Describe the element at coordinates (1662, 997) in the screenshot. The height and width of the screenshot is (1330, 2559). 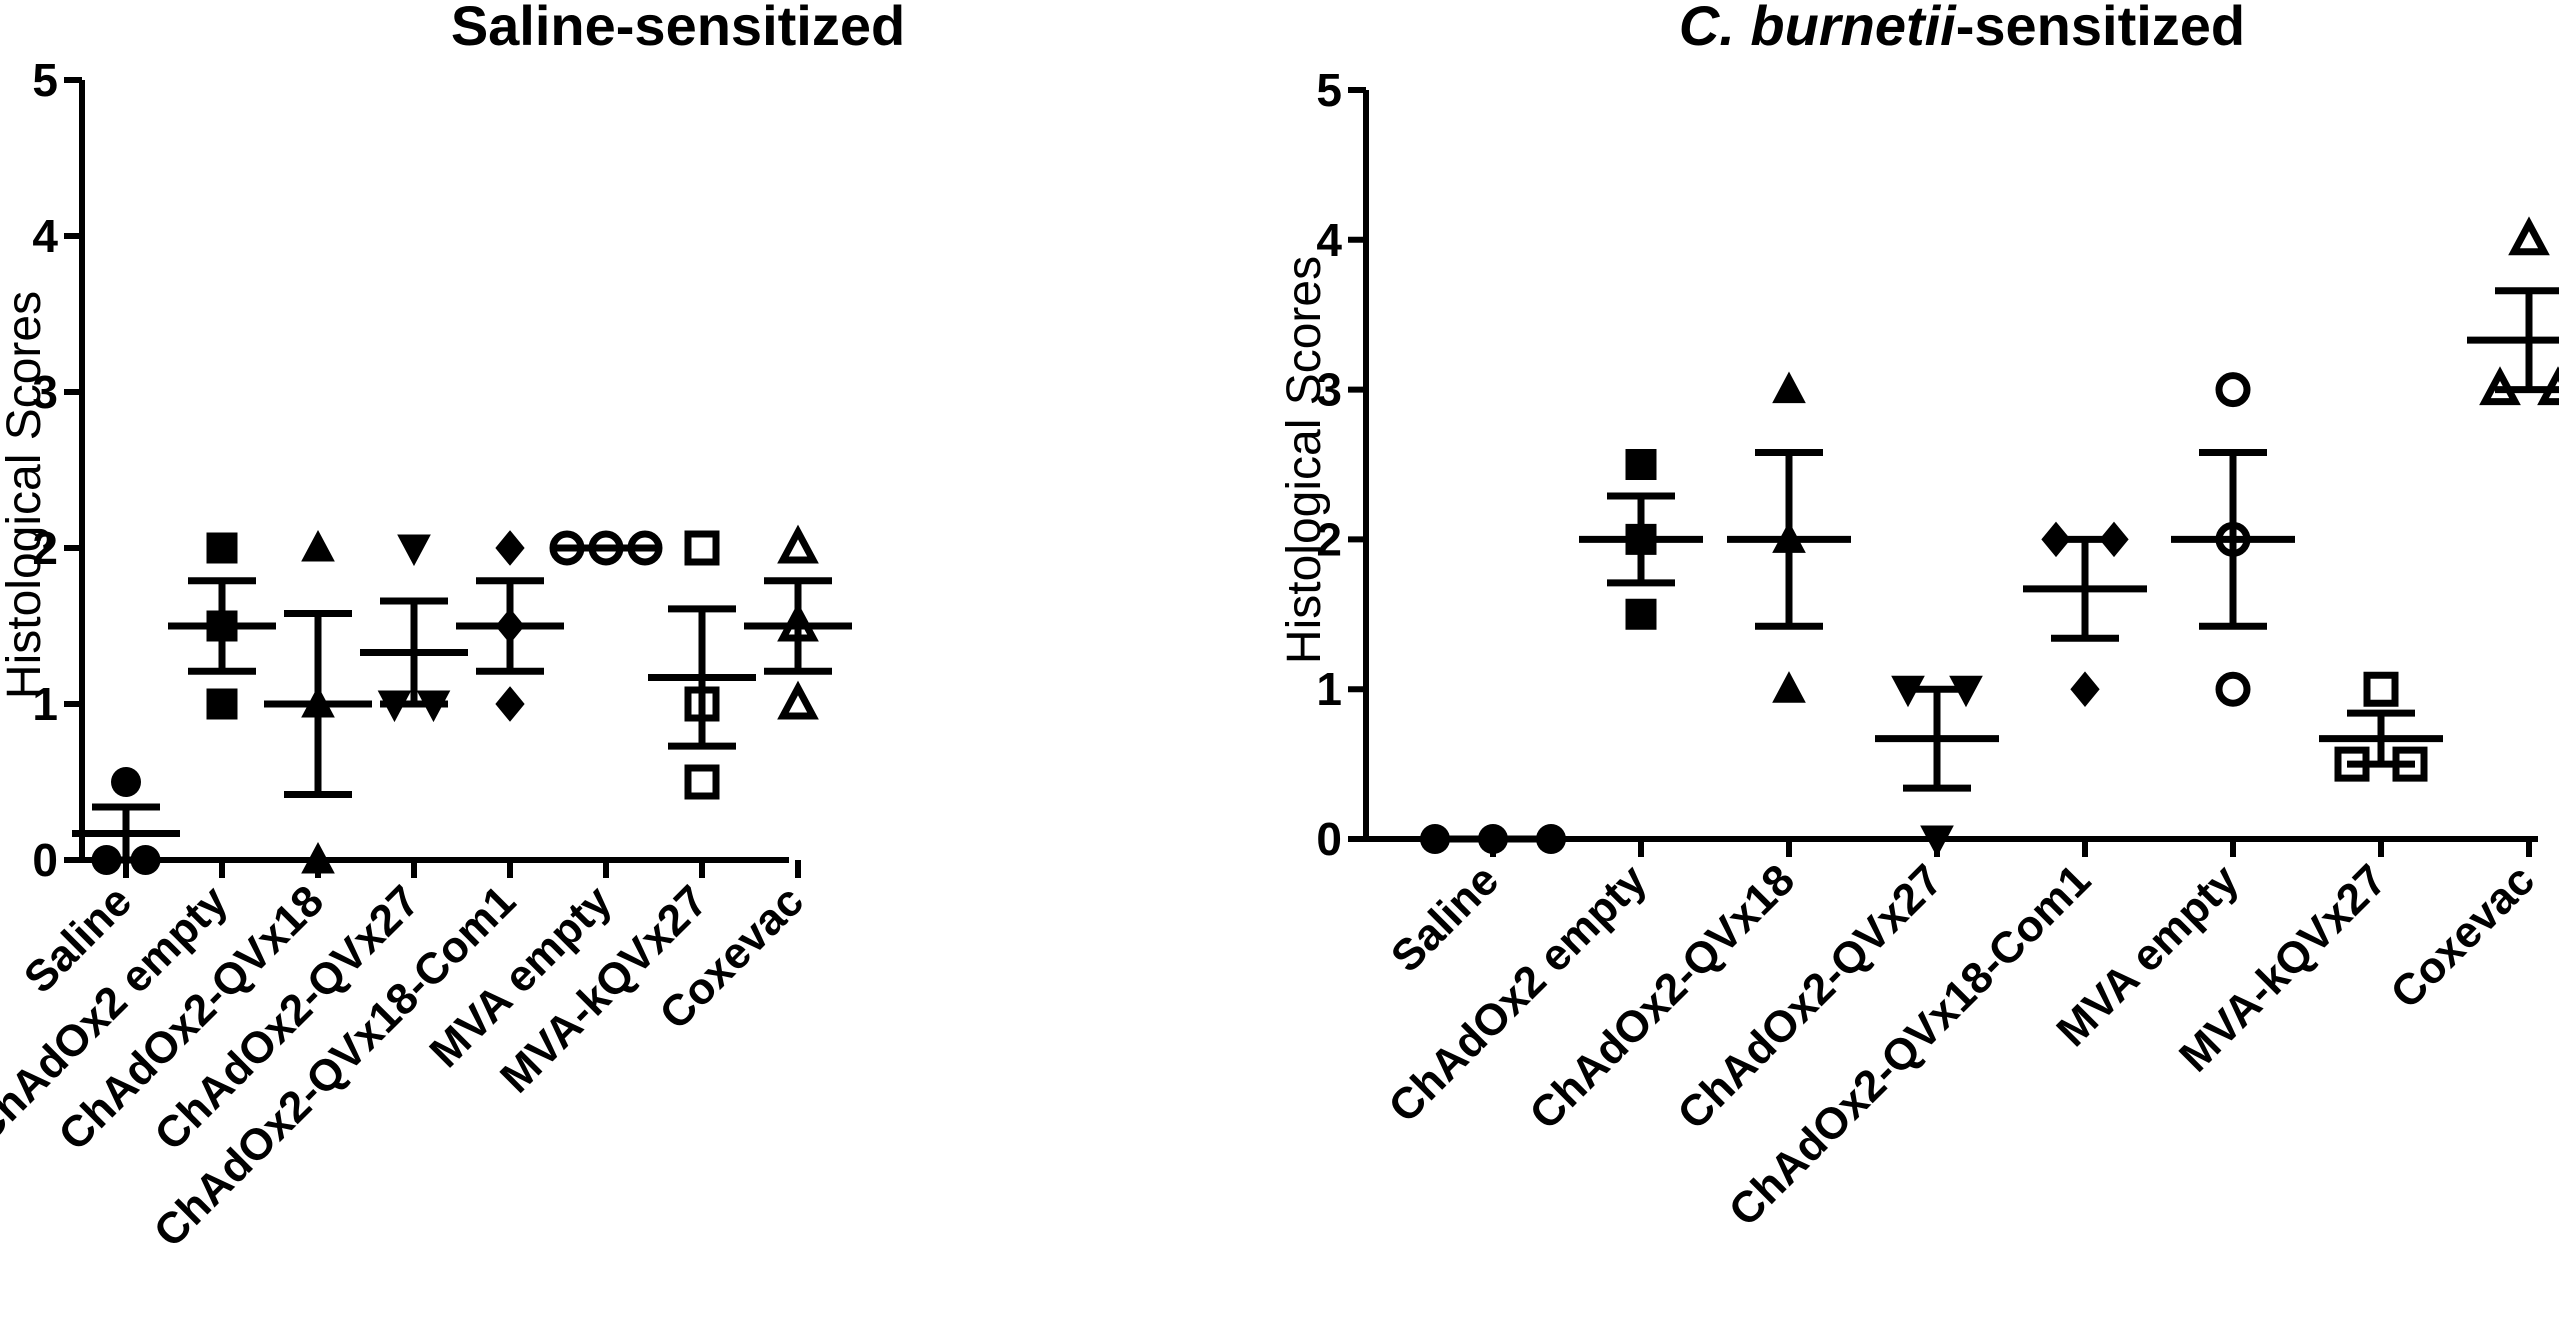
I see `x-tick-label: ChAdOx2-QVx18` at that location.